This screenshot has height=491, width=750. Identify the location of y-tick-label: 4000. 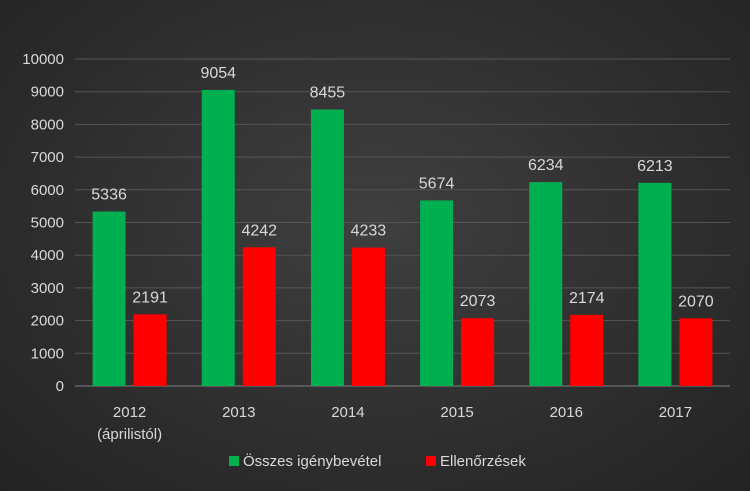
(47, 255).